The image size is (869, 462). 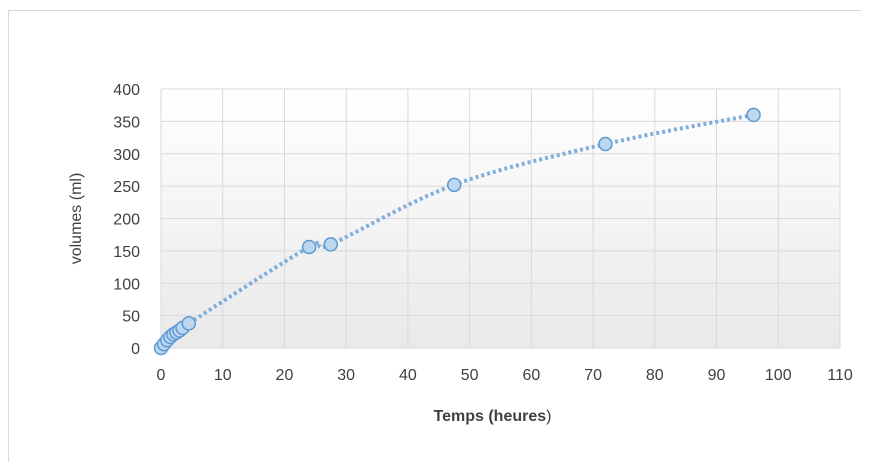 I want to click on x-tick-label: 70, so click(x=593, y=375).